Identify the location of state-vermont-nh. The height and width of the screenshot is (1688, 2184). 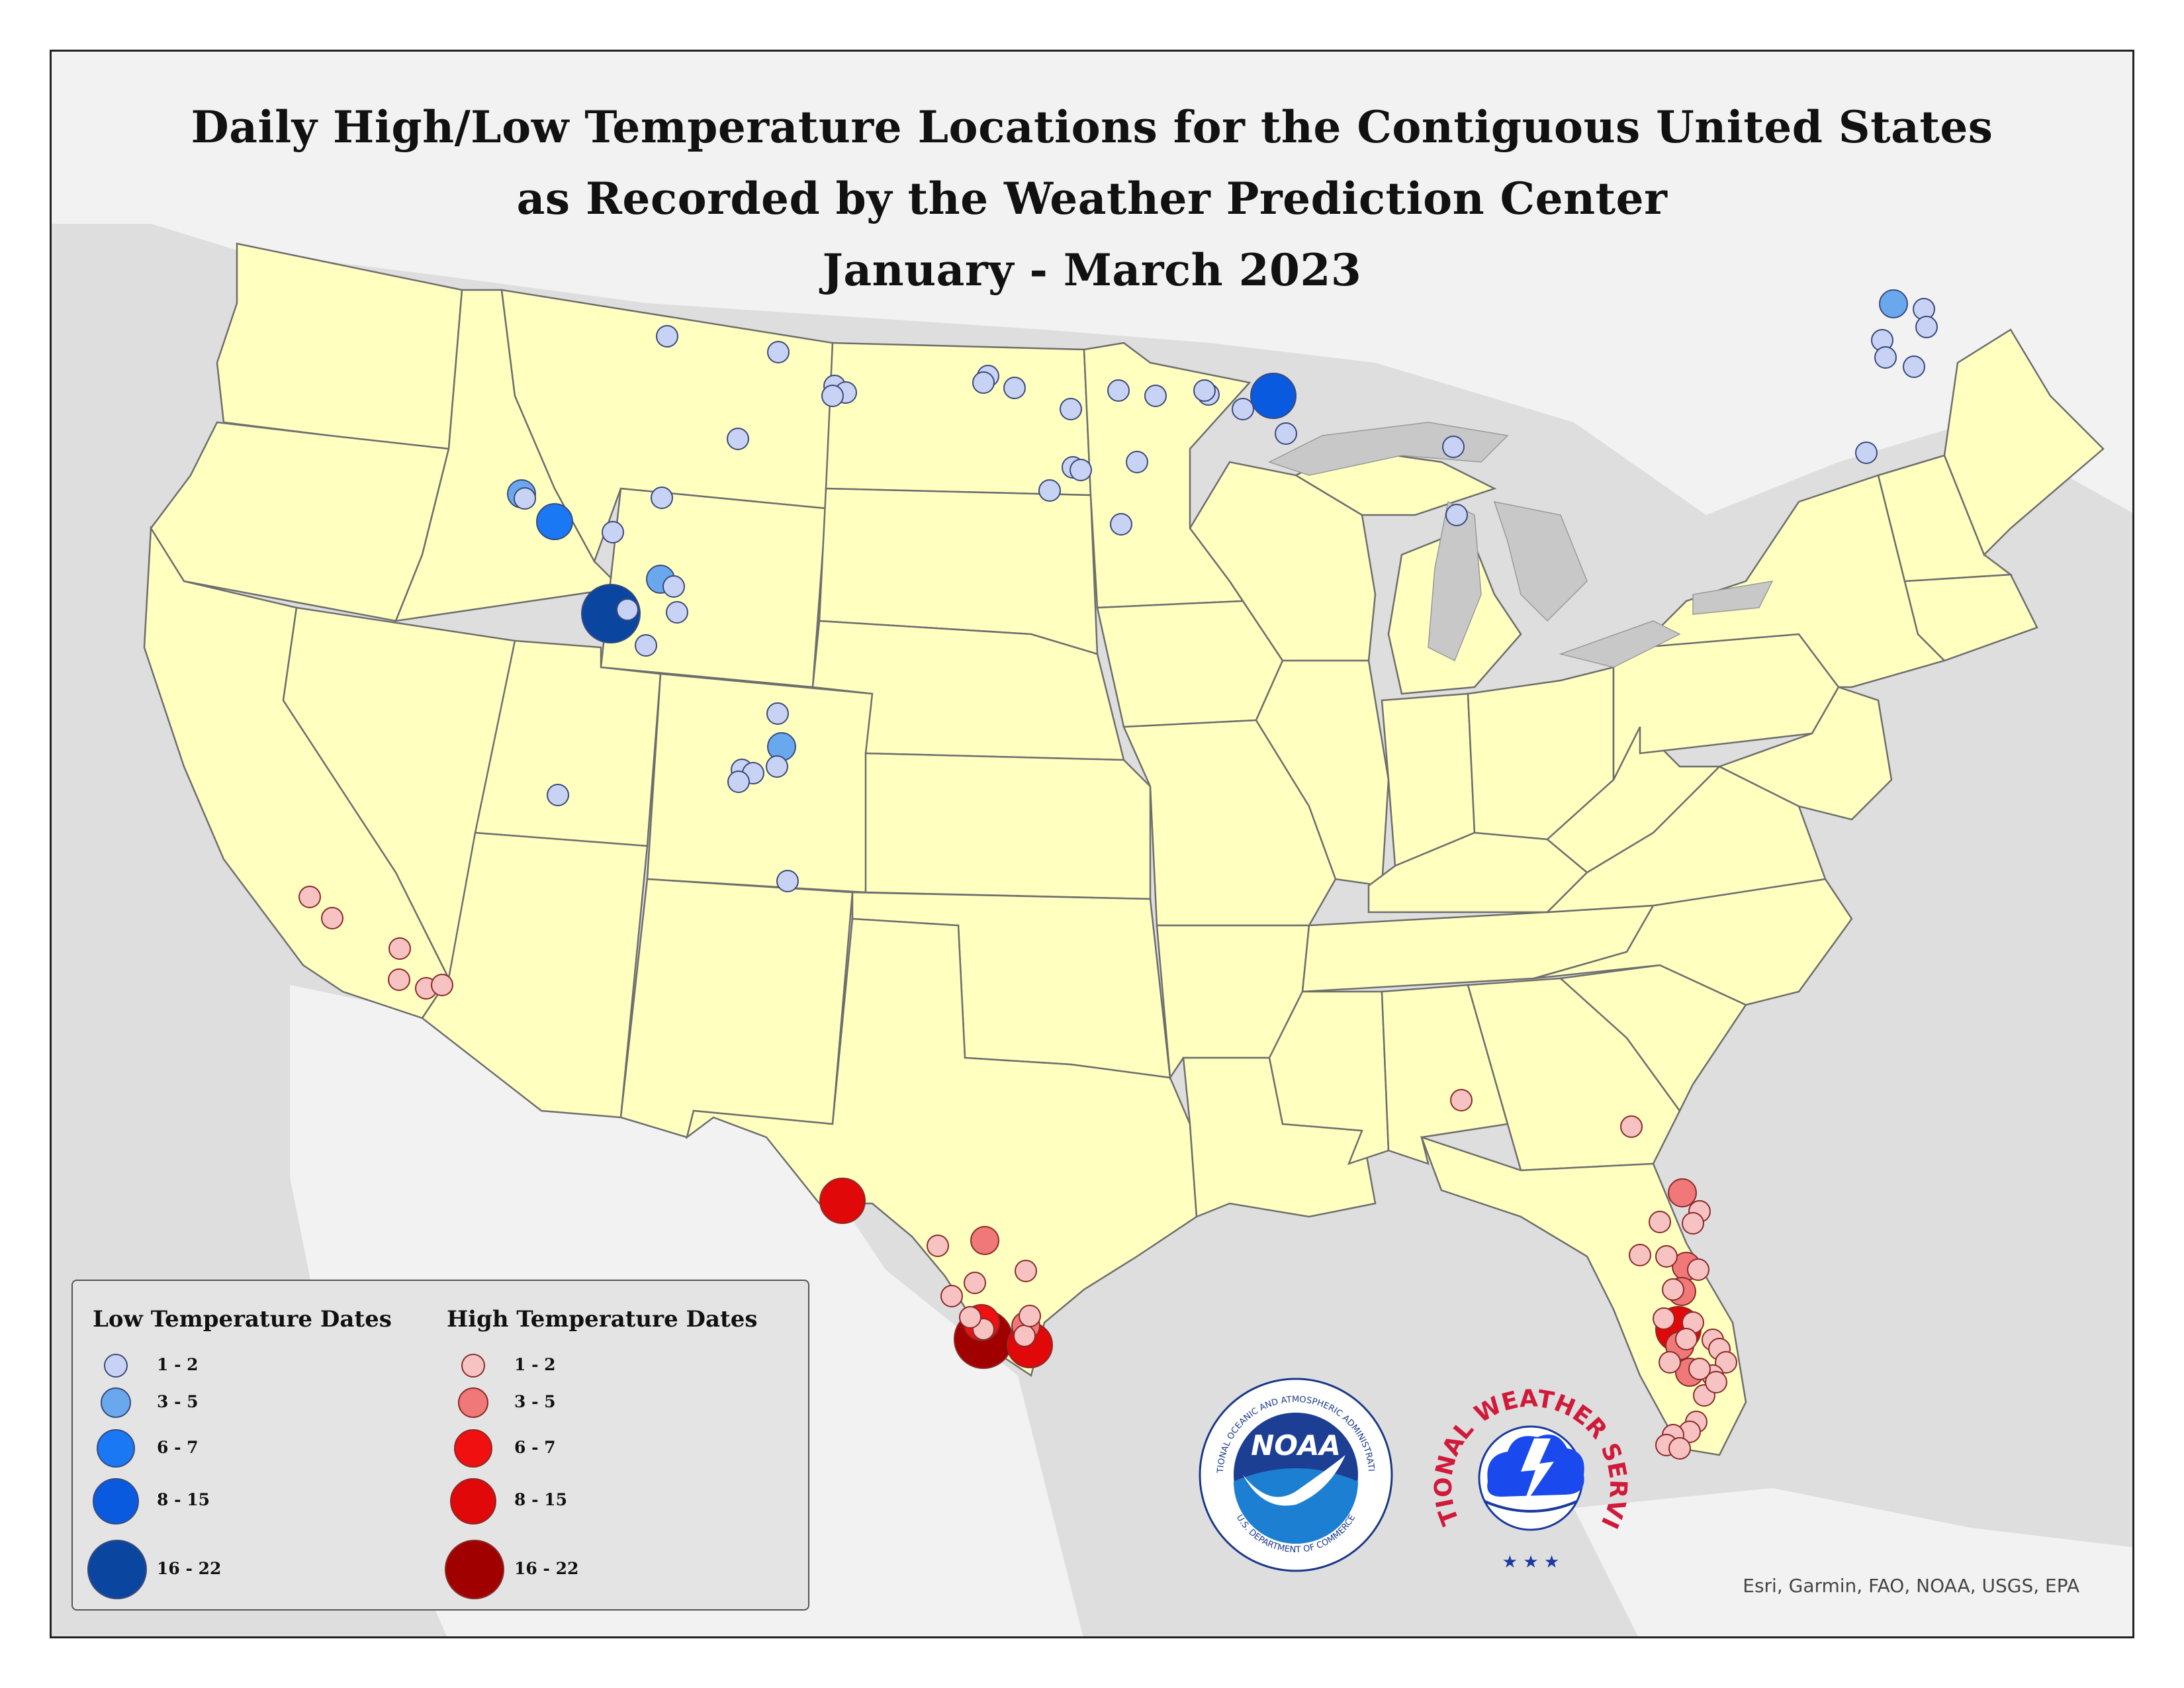
(1945, 518).